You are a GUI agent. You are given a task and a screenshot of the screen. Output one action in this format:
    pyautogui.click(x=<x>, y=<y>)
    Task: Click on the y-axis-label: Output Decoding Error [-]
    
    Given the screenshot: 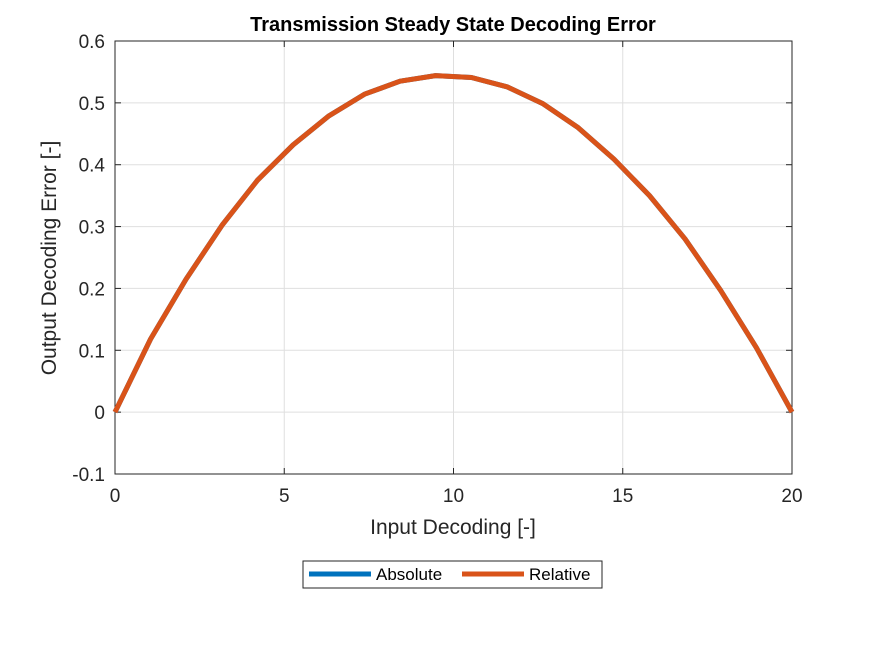 What is the action you would take?
    pyautogui.click(x=49, y=258)
    